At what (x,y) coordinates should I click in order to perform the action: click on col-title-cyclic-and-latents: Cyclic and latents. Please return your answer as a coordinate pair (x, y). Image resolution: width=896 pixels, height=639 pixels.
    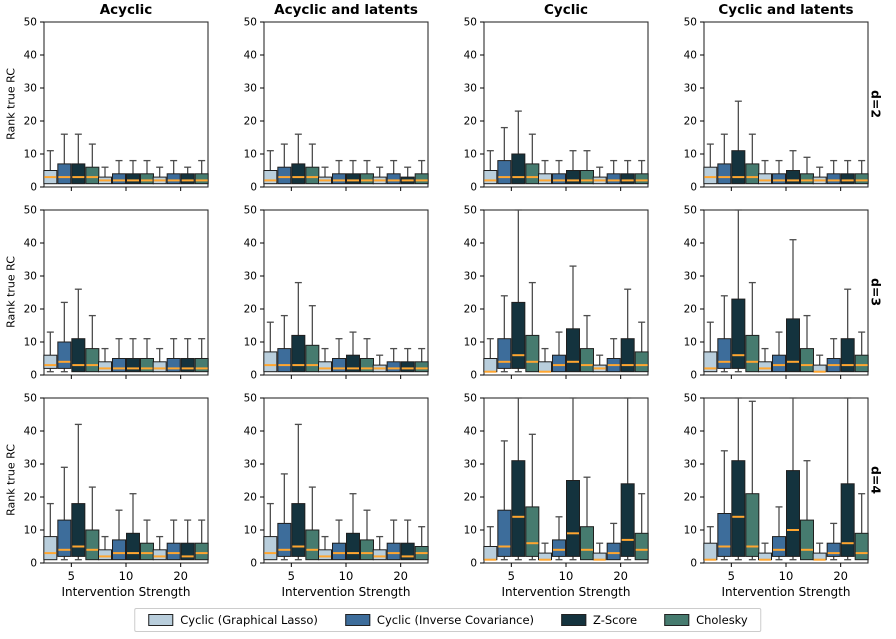
    Looking at the image, I should click on (786, 10).